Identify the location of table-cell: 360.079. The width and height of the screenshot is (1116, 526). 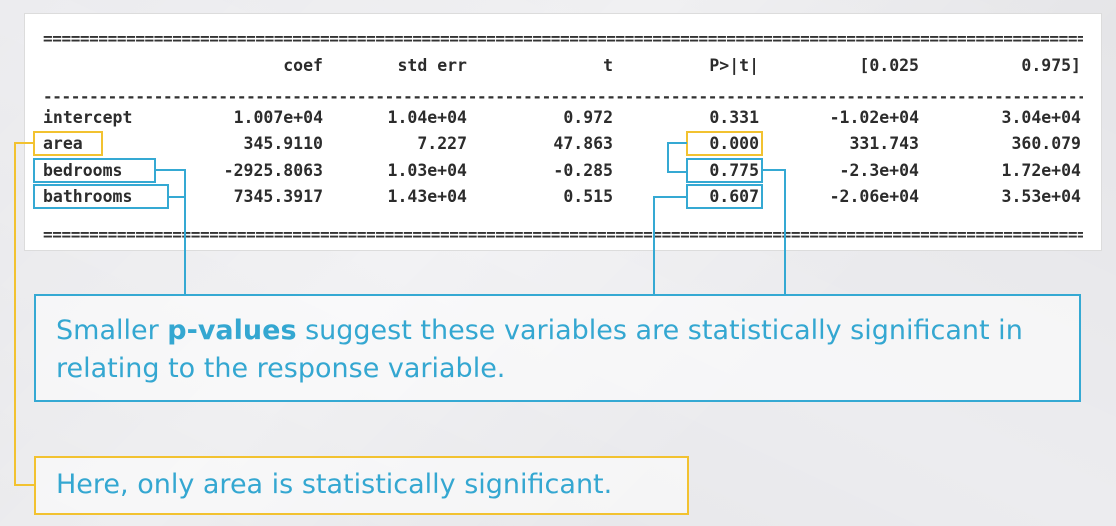
(1046, 143).